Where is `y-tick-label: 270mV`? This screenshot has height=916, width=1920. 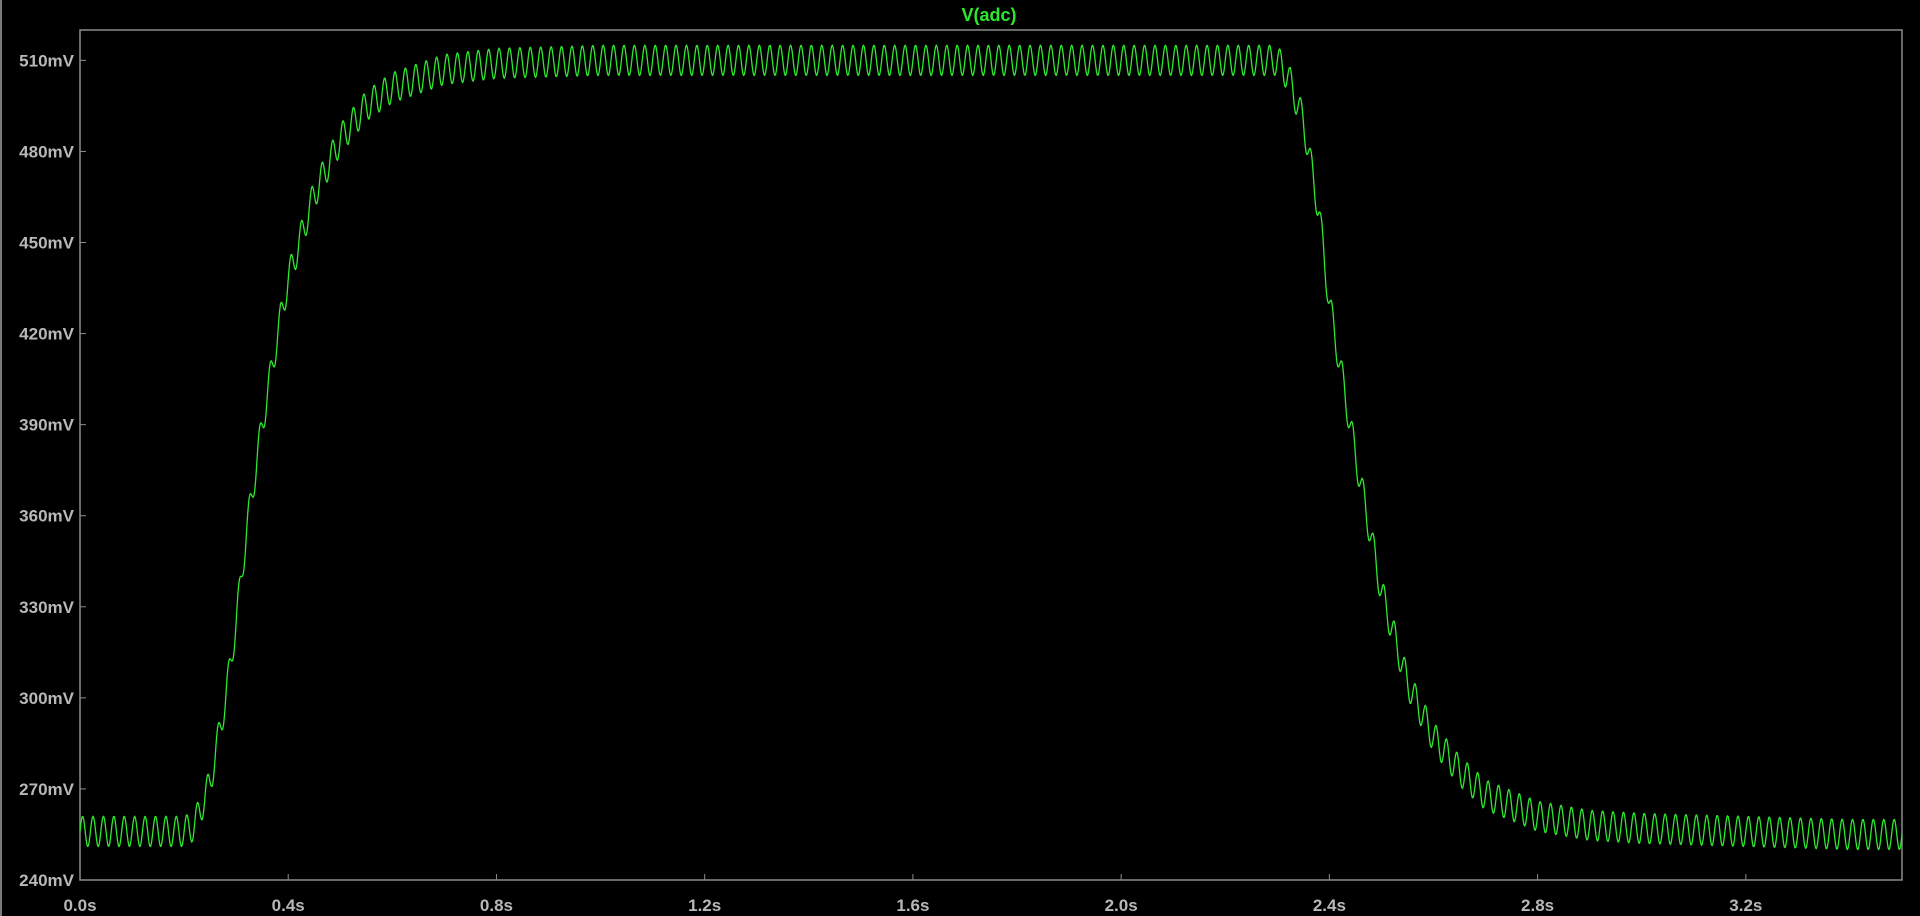 y-tick-label: 270mV is located at coordinates (46, 789).